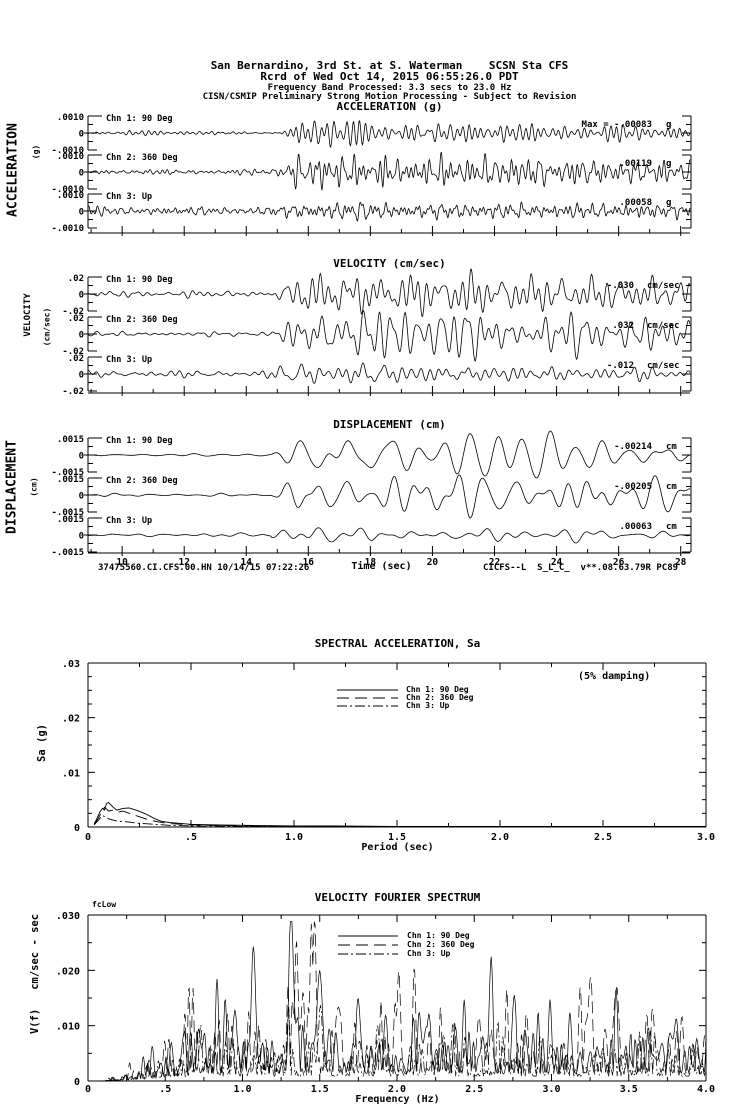 Image resolution: width=739 pixels, height=1115 pixels. What do you see at coordinates (70, 196) in the screenshot?
I see `y-tick-label: .0010` at bounding box center [70, 196].